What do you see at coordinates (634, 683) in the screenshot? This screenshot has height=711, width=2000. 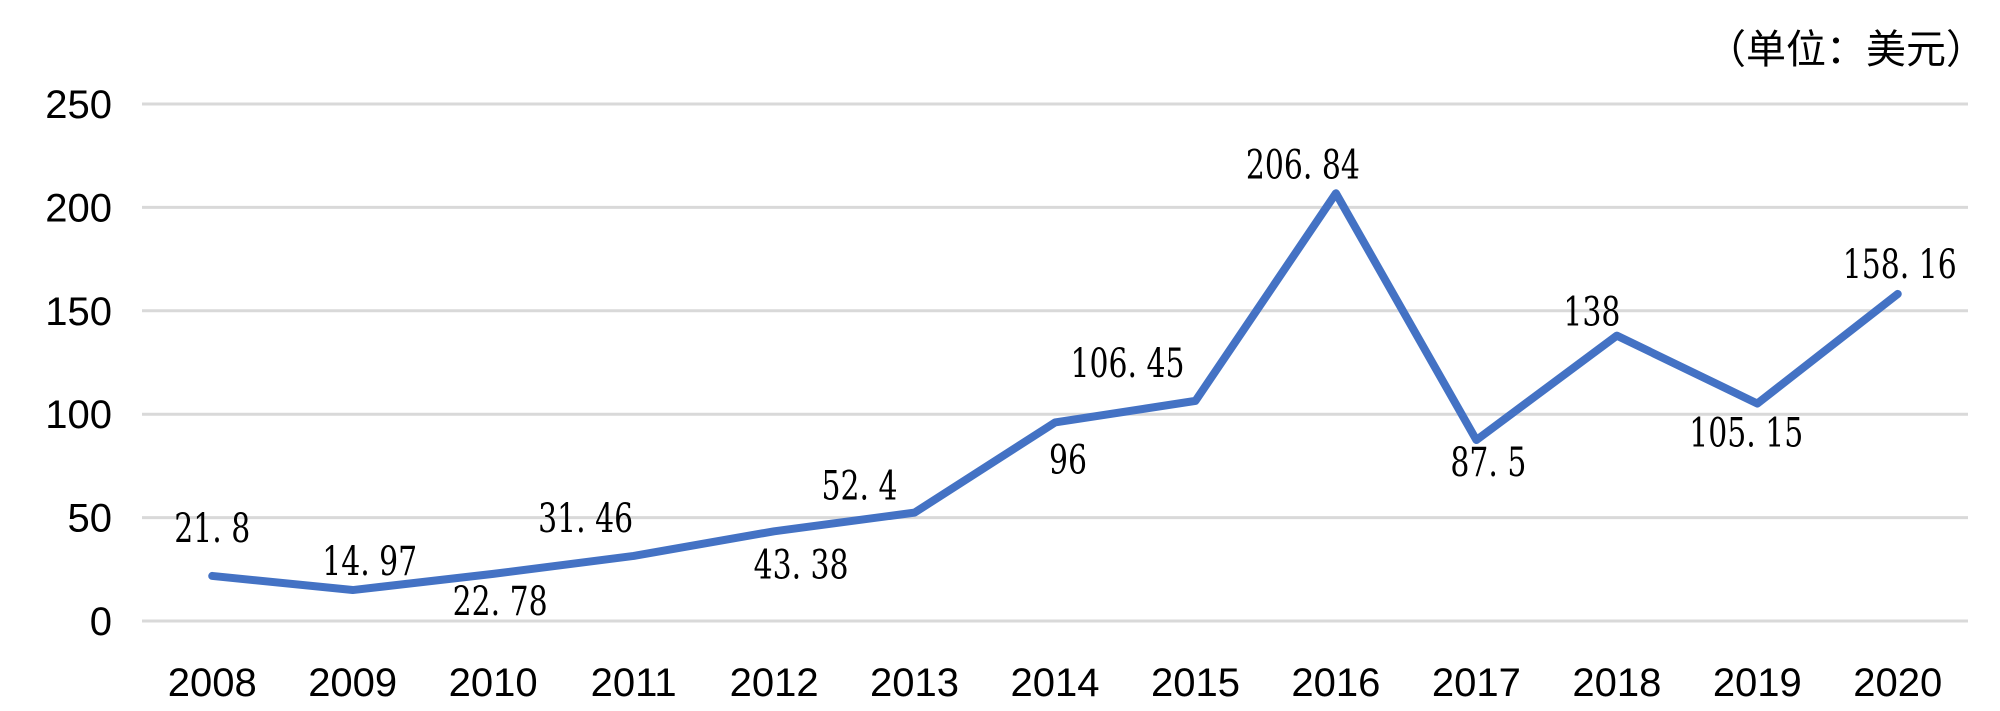 I see `x-tick-label: 2011` at bounding box center [634, 683].